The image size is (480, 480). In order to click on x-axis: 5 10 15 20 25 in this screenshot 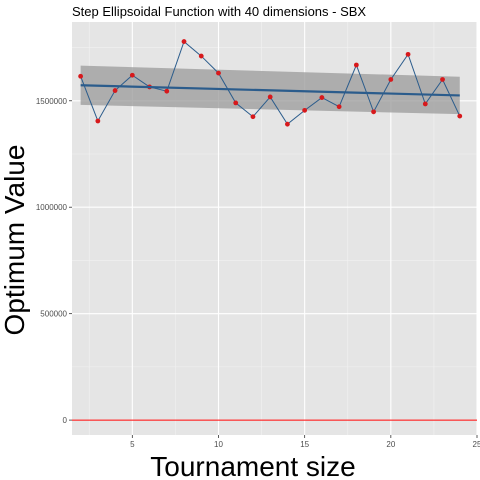, I will do `click(305, 442)`.